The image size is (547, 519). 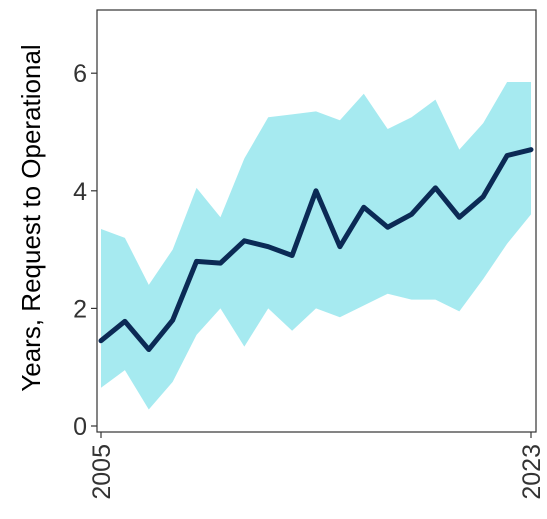 What do you see at coordinates (31, 217) in the screenshot?
I see `y-axis-label: Years, Request to Operational` at bounding box center [31, 217].